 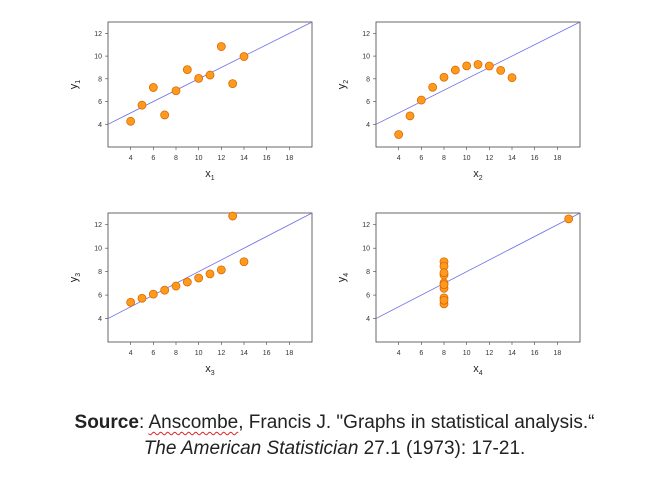 I want to click on author-name: Anscombe, so click(x=193, y=422).